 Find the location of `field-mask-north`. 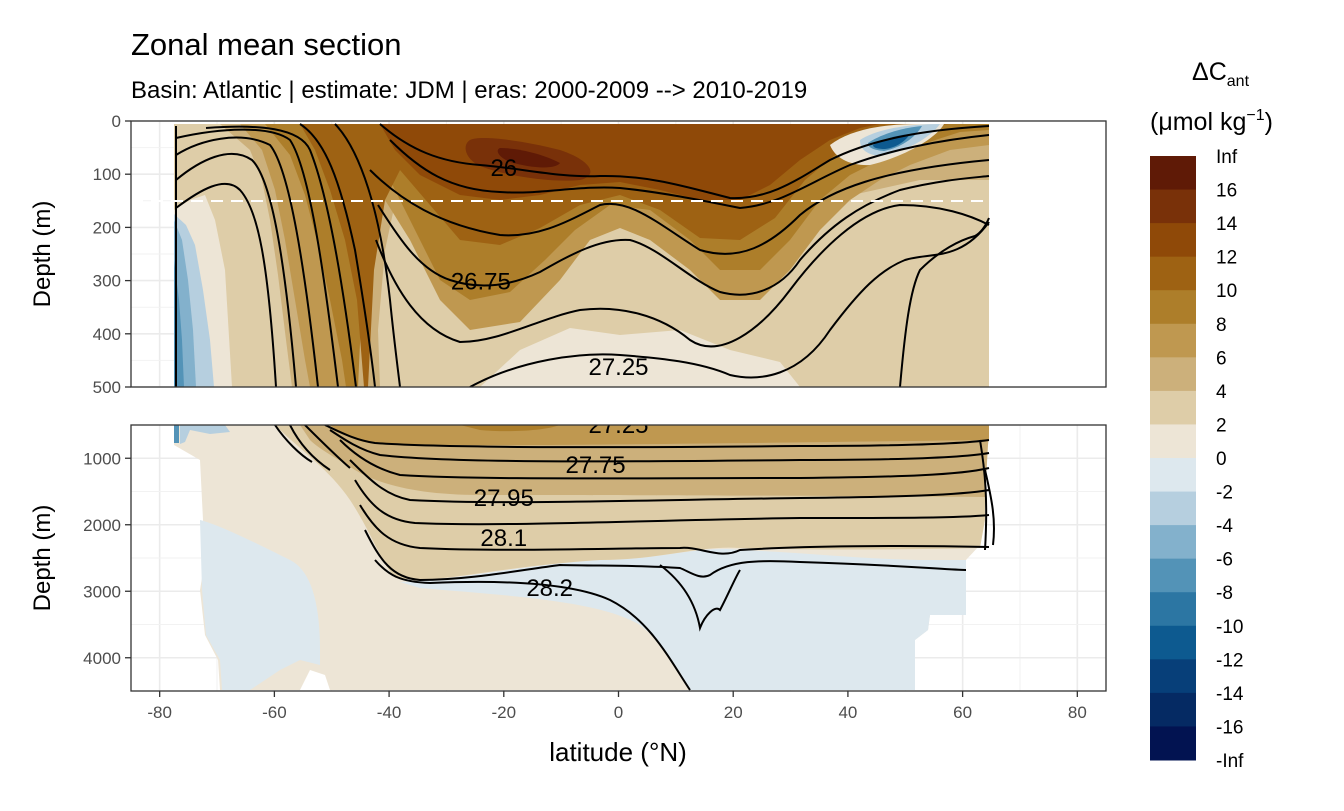

field-mask-north is located at coordinates (1047, 254).